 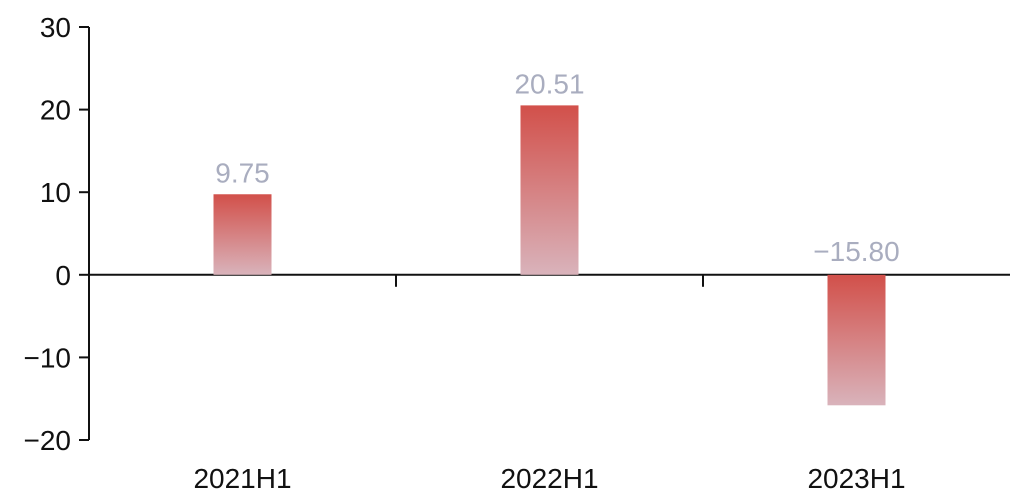 What do you see at coordinates (242, 234) in the screenshot?
I see `bar-2021H1` at bounding box center [242, 234].